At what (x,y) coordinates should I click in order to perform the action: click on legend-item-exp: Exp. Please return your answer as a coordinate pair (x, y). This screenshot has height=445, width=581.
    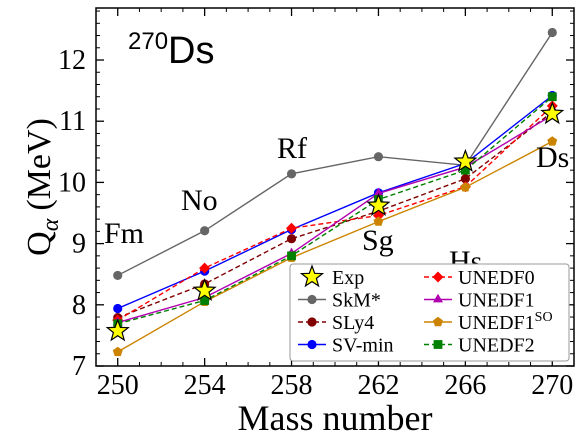
    Looking at the image, I should click on (331, 276).